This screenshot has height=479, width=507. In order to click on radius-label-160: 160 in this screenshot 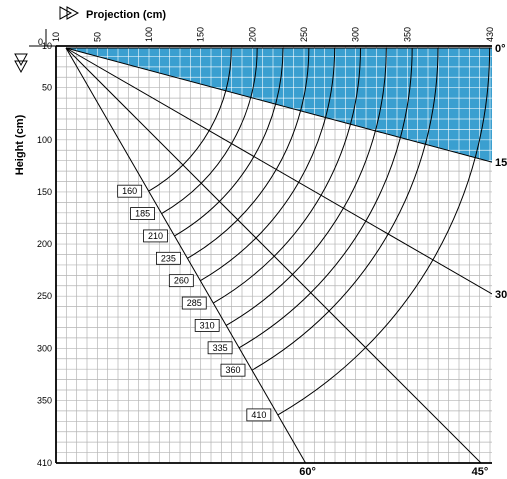, I will do `click(130, 191)`.